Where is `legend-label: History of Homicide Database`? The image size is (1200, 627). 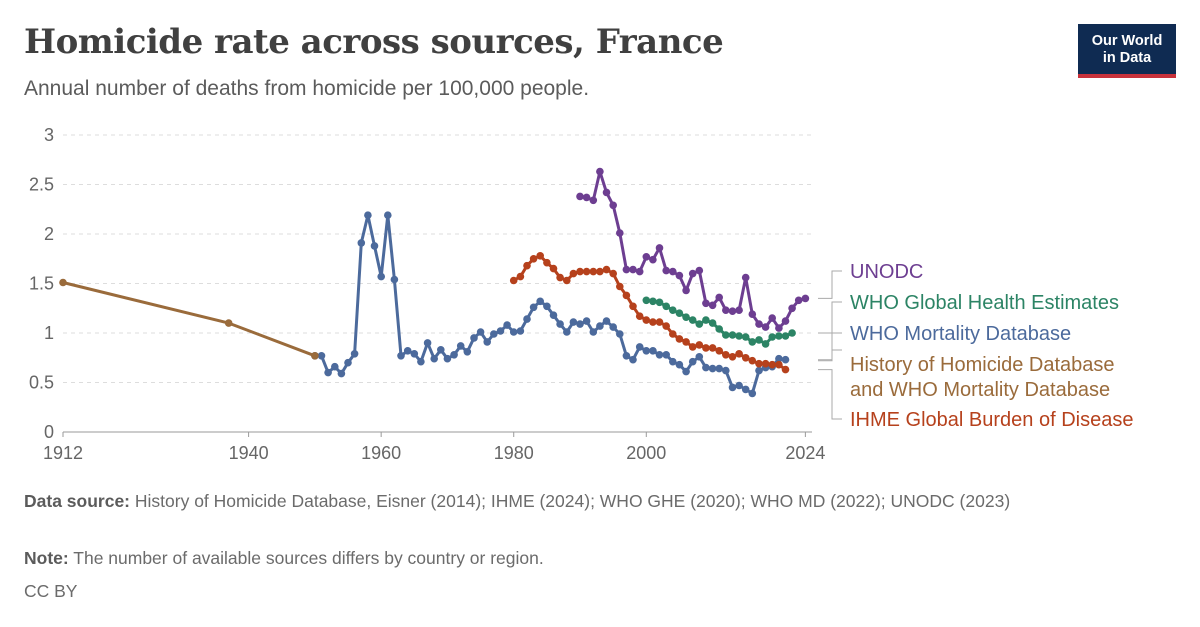 legend-label: History of Homicide Database is located at coordinates (982, 365).